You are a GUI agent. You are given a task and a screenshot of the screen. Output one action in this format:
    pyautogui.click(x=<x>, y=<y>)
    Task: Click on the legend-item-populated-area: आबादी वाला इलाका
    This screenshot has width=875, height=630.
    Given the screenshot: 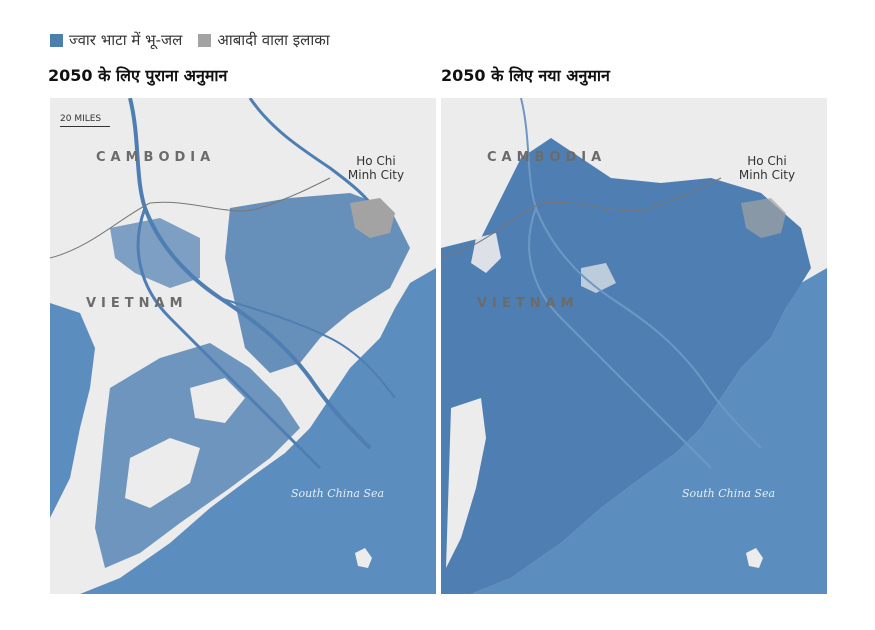 What is the action you would take?
    pyautogui.click(x=264, y=40)
    